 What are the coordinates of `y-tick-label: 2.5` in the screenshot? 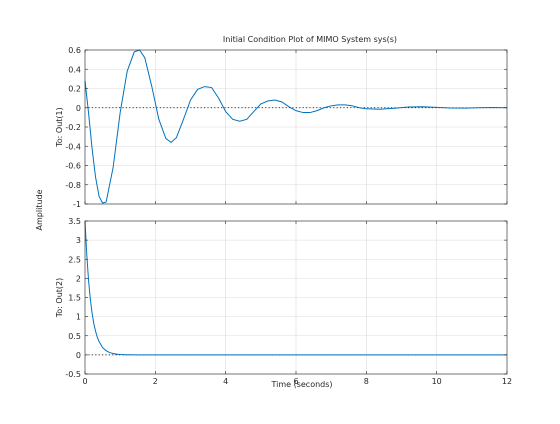 It's located at (74, 259).